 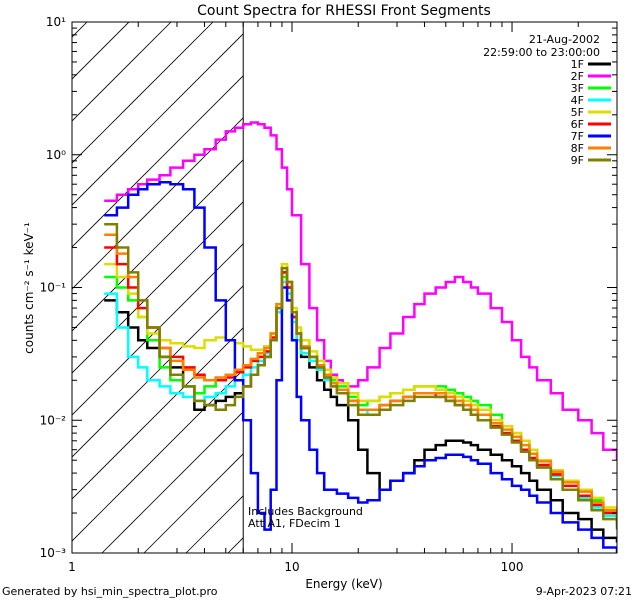 I want to click on x-tick-label: 1, so click(x=72, y=567).